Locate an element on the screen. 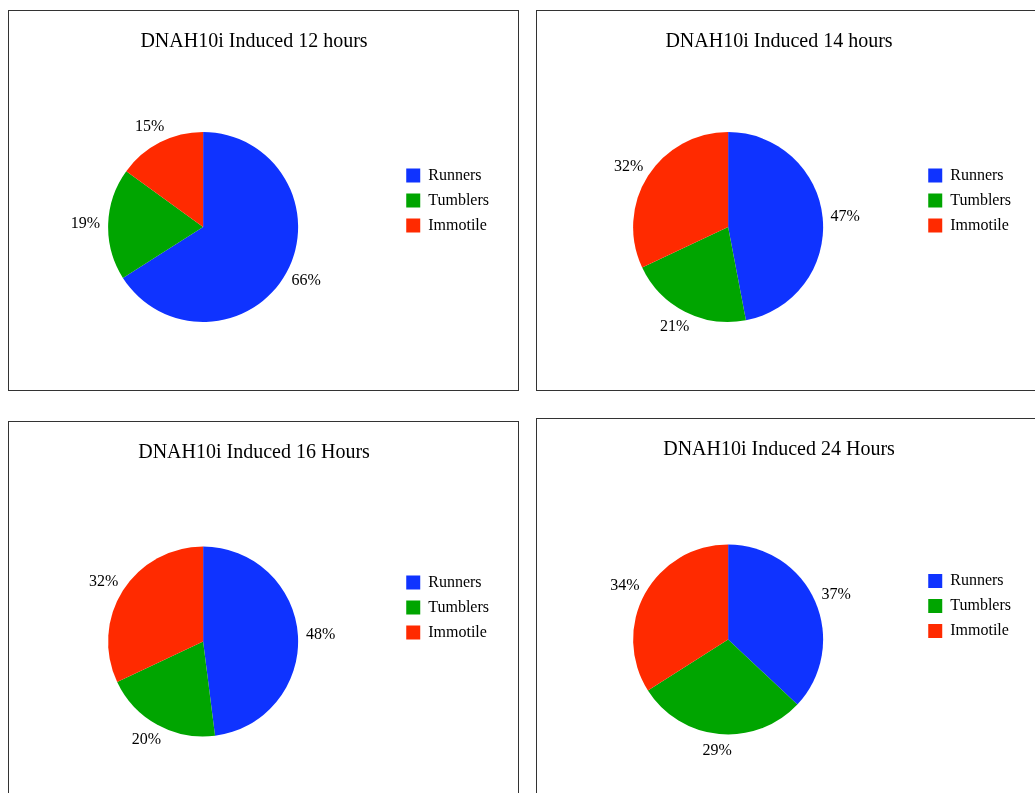 The height and width of the screenshot is (793, 1035). data-label: 21% is located at coordinates (675, 325).